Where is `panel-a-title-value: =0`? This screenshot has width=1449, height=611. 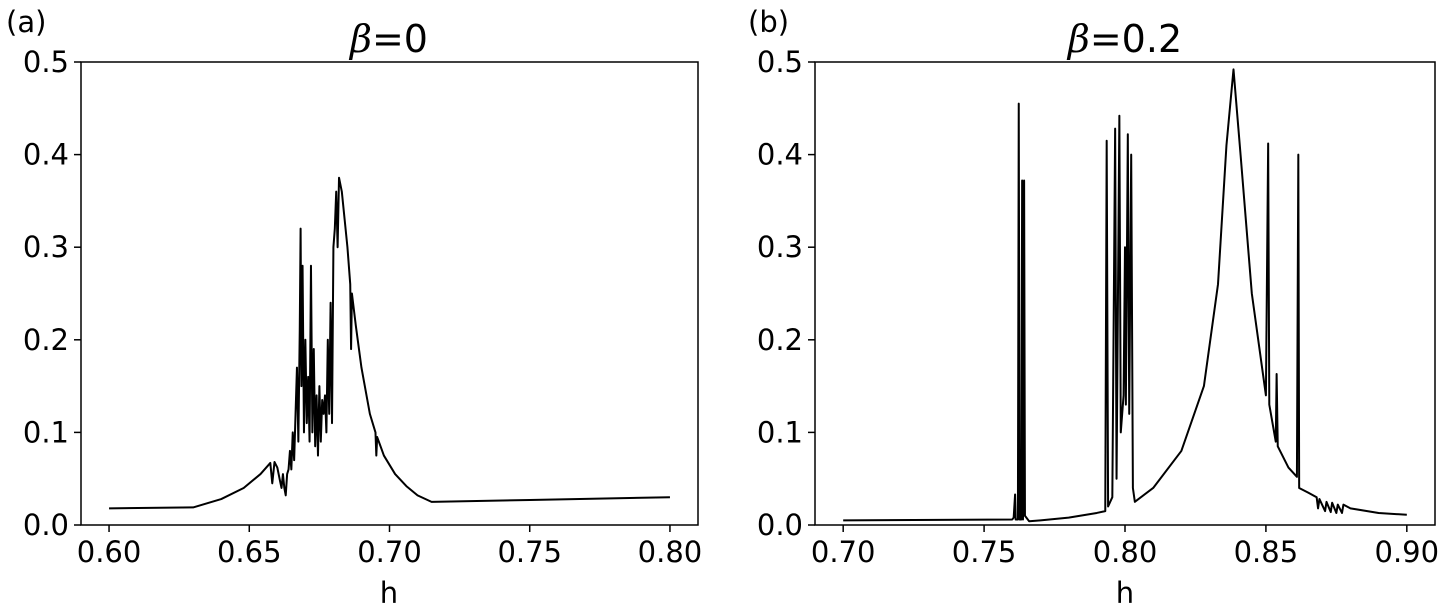
panel-a-title-value: =0 is located at coordinates (400, 39).